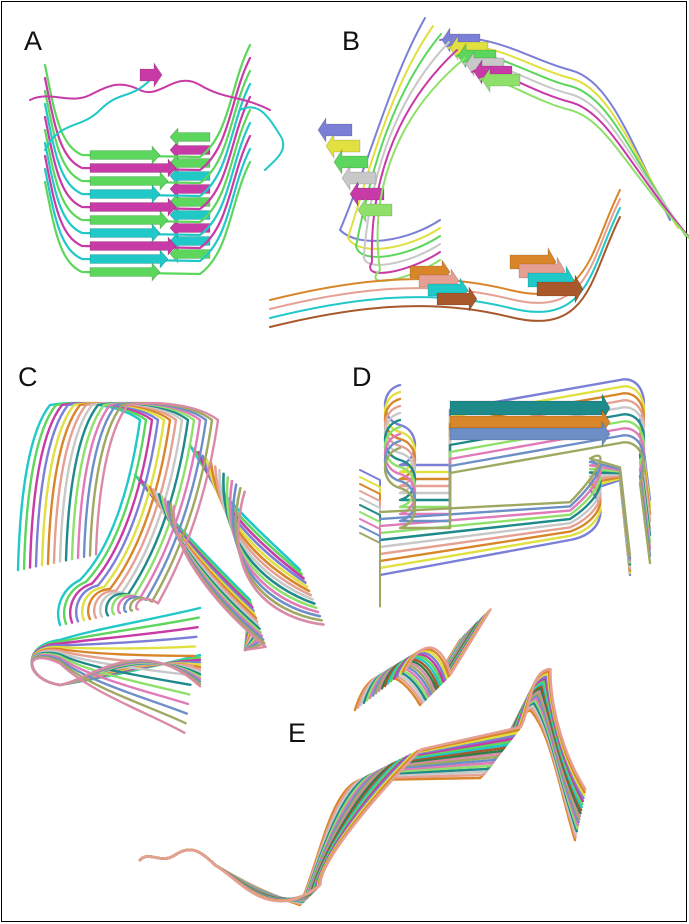 This screenshot has height=924, width=689. Describe the element at coordinates (351, 41) in the screenshot. I see `panel-label-b: B` at that location.